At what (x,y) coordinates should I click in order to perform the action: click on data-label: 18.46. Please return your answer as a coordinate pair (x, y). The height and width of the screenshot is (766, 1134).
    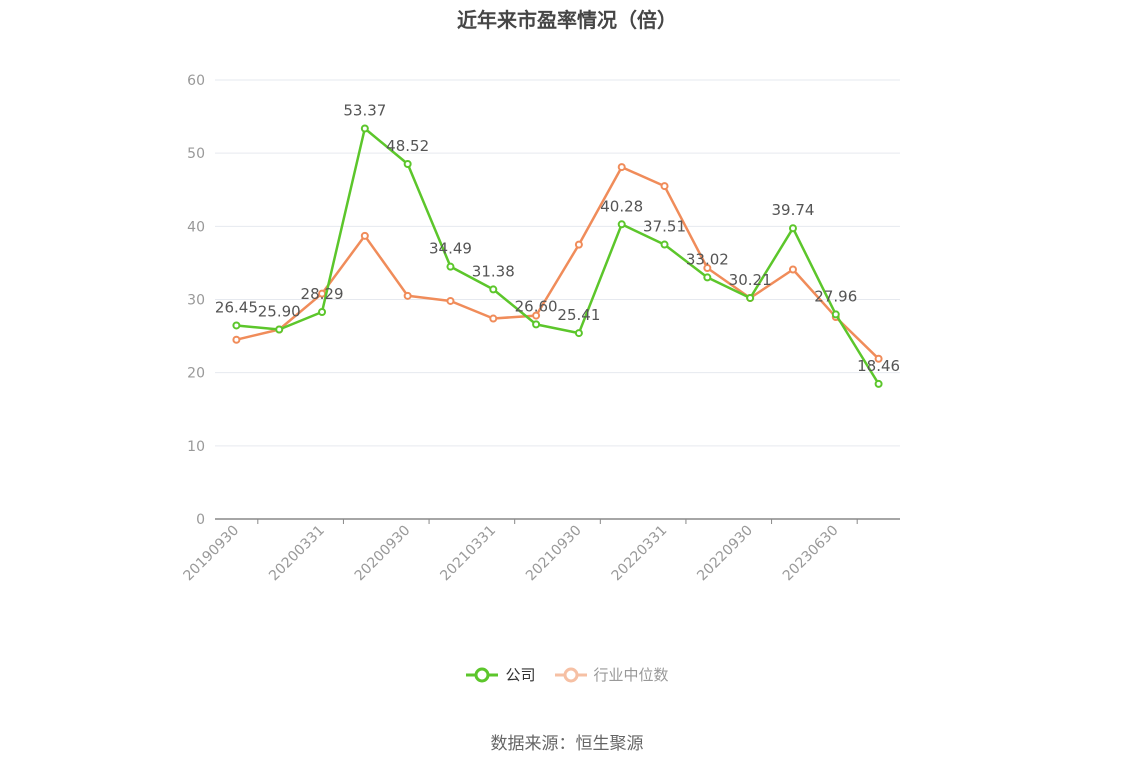
    Looking at the image, I should click on (878, 366).